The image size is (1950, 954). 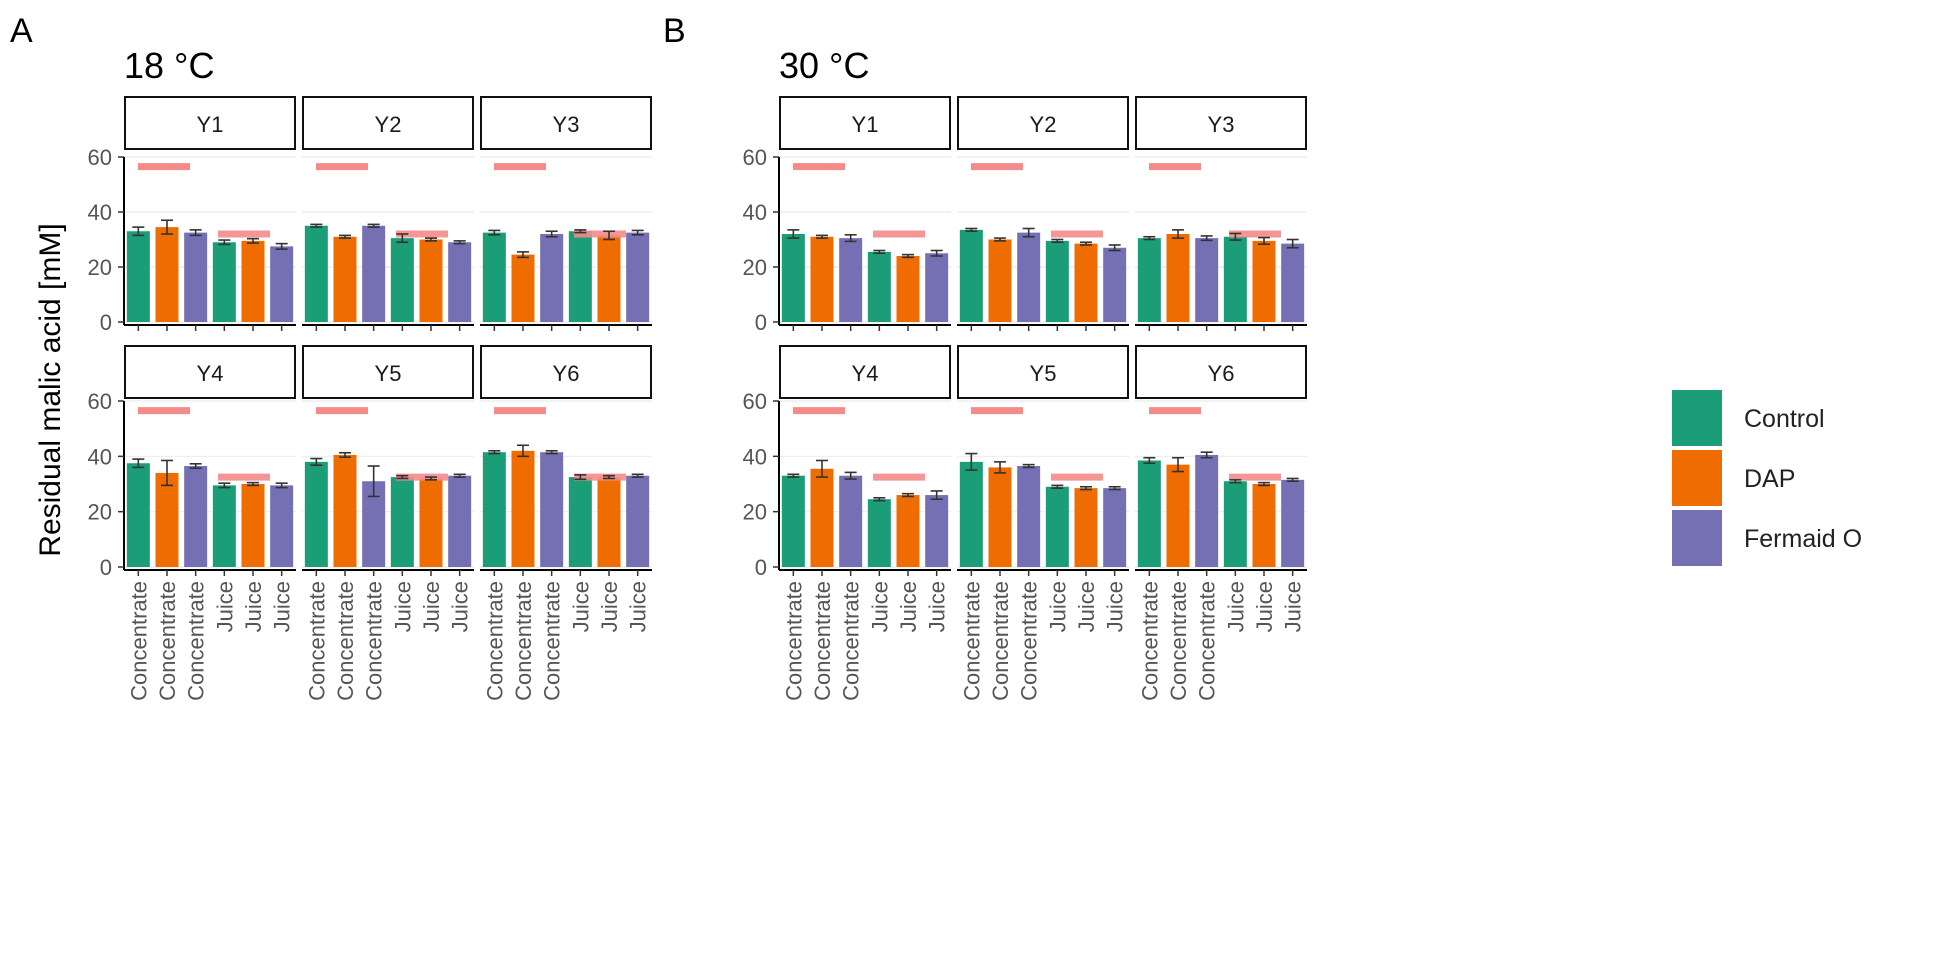 What do you see at coordinates (1733, 478) in the screenshot?
I see `legend-item-dap: DAP` at bounding box center [1733, 478].